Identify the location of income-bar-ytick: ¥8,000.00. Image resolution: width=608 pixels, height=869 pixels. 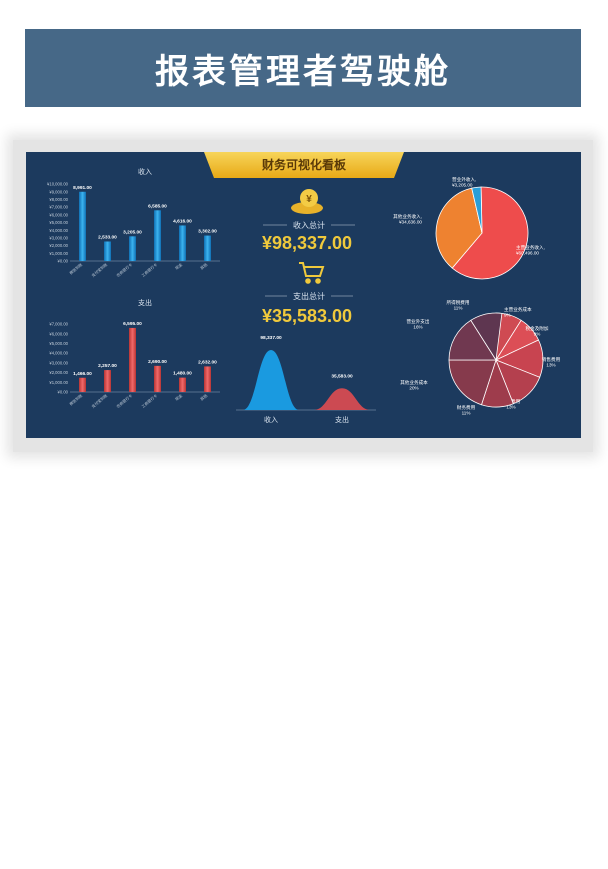
(58, 199).